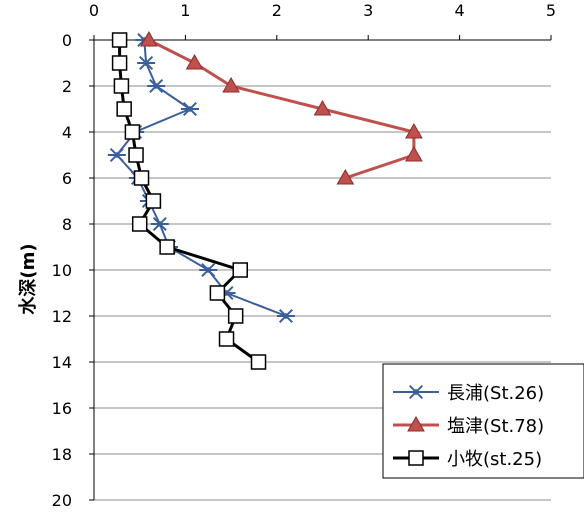 This screenshot has height=516, width=584. What do you see at coordinates (62, 454) in the screenshot?
I see `y-tick-label-18: 18` at bounding box center [62, 454].